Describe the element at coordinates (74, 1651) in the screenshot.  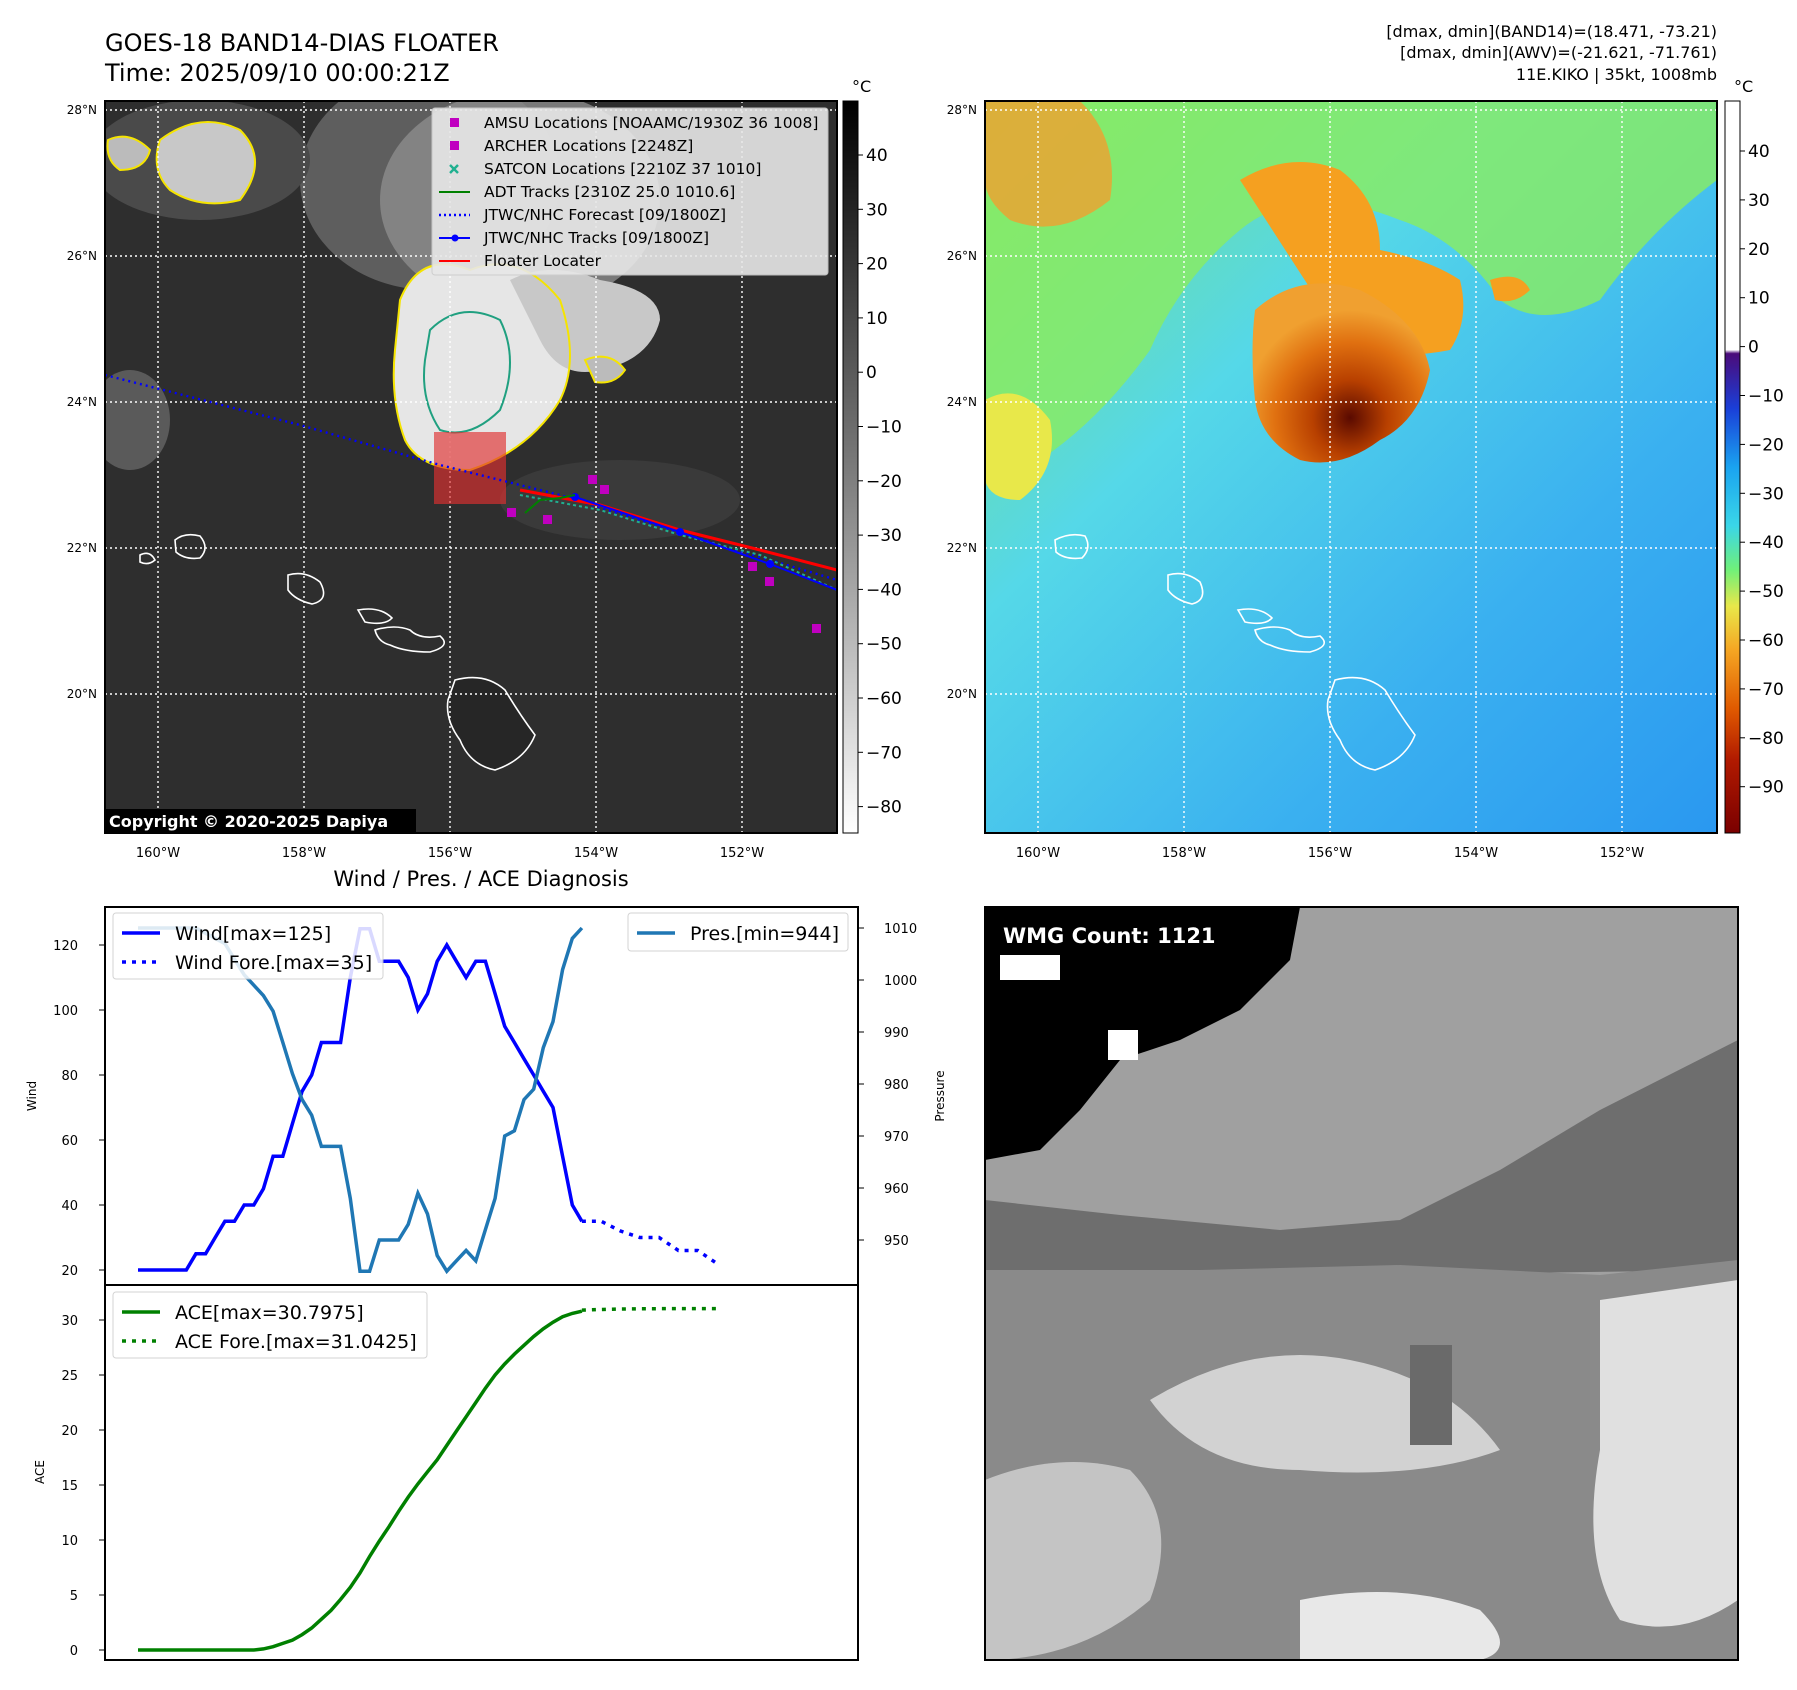
I see `ace-tick: 0` at that location.